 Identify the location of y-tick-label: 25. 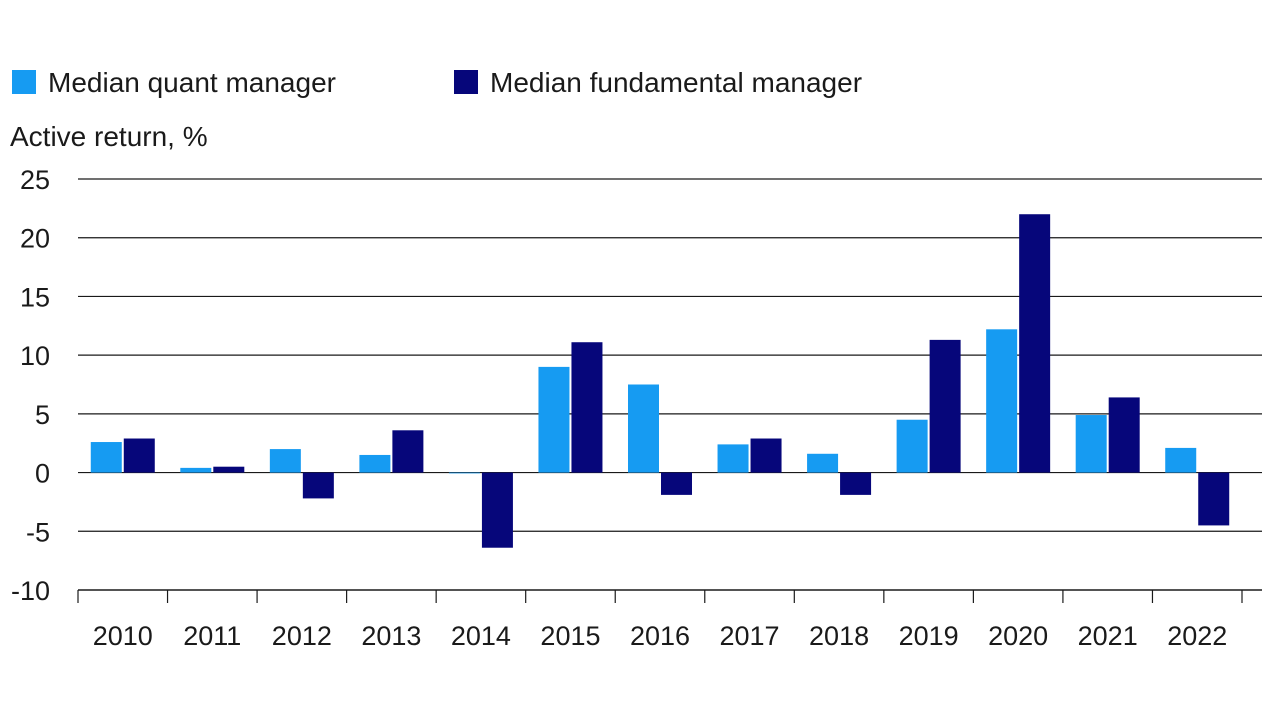
(35, 180).